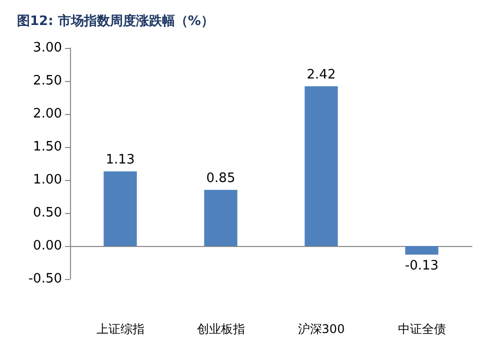 This screenshot has width=500, height=343. I want to click on y-tick-label: 3.00, so click(47, 48).